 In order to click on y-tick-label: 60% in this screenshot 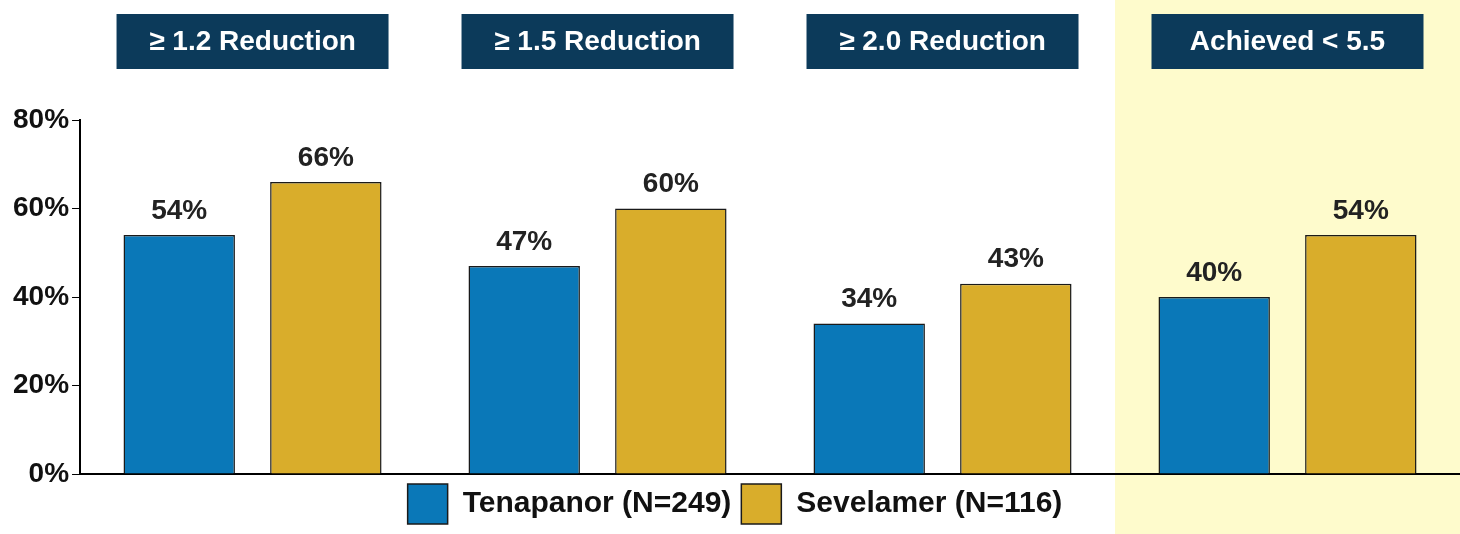, I will do `click(41, 207)`.